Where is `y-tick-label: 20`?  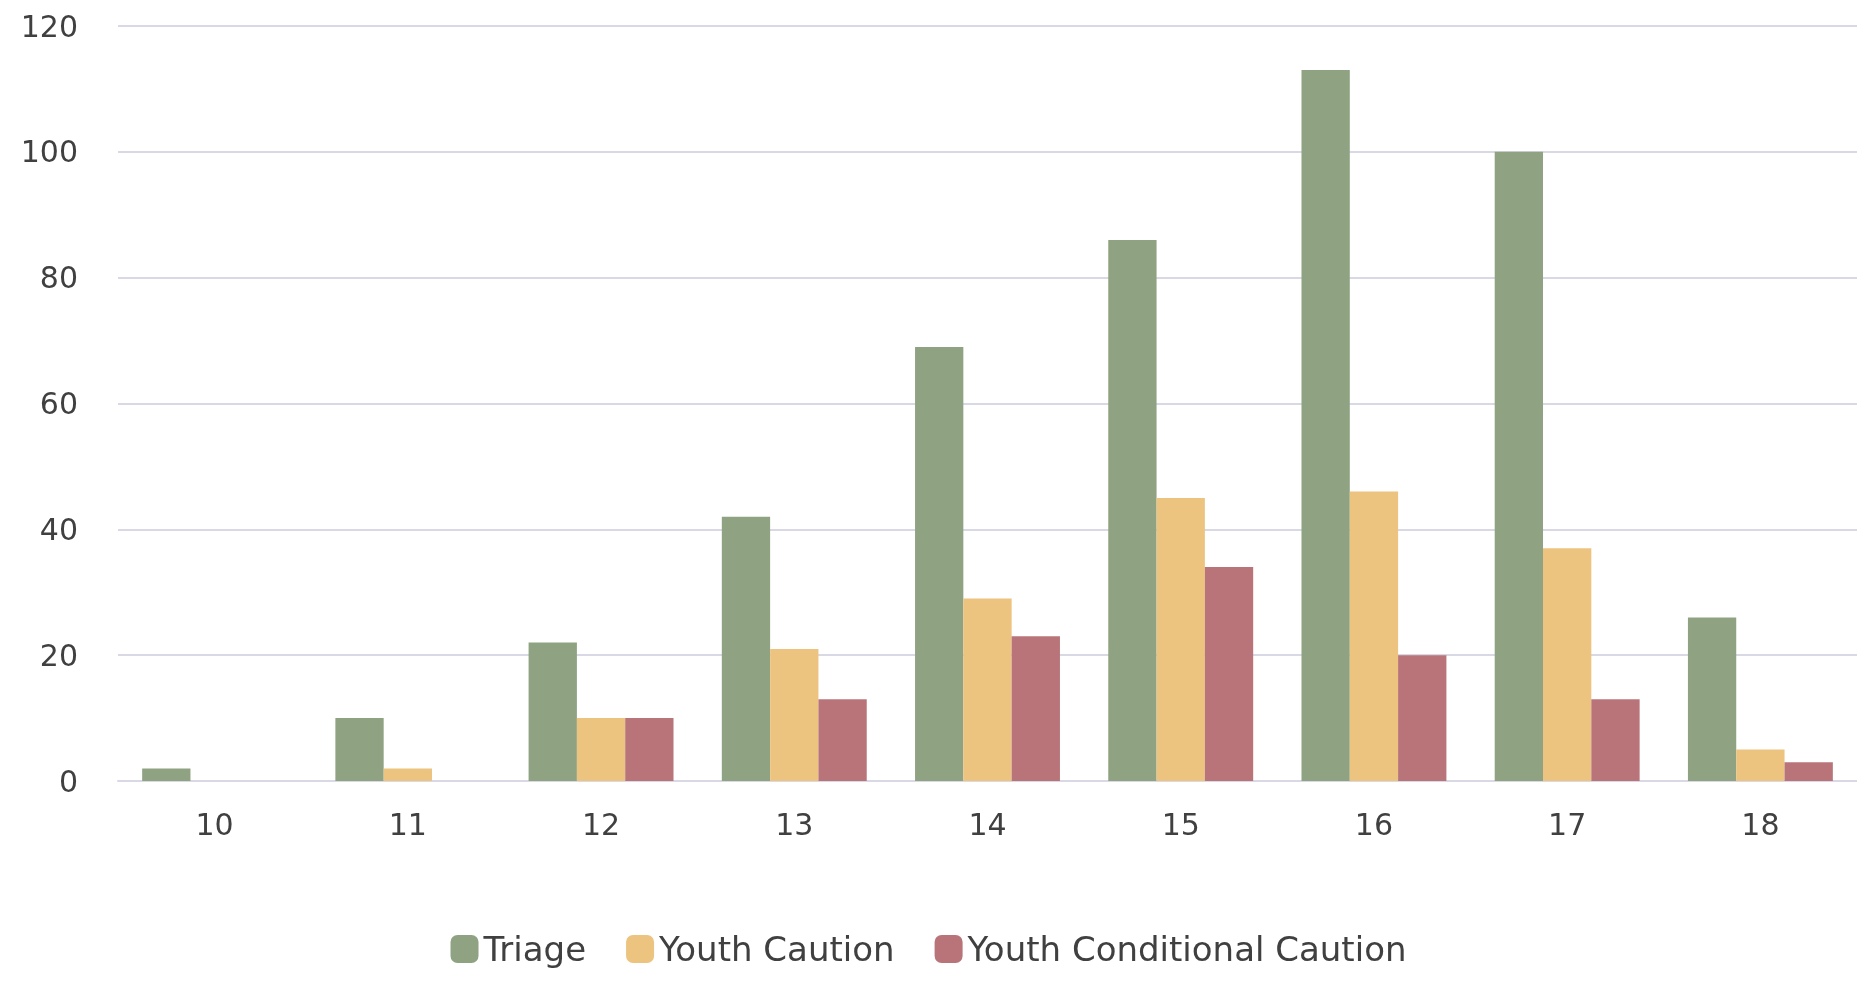 y-tick-label: 20 is located at coordinates (58, 655).